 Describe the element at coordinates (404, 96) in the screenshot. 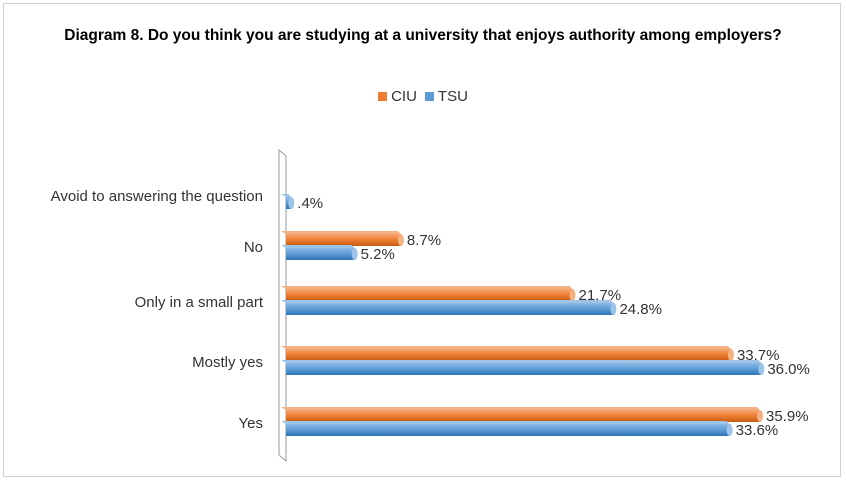

I see `legend-label-ciu: CIU` at that location.